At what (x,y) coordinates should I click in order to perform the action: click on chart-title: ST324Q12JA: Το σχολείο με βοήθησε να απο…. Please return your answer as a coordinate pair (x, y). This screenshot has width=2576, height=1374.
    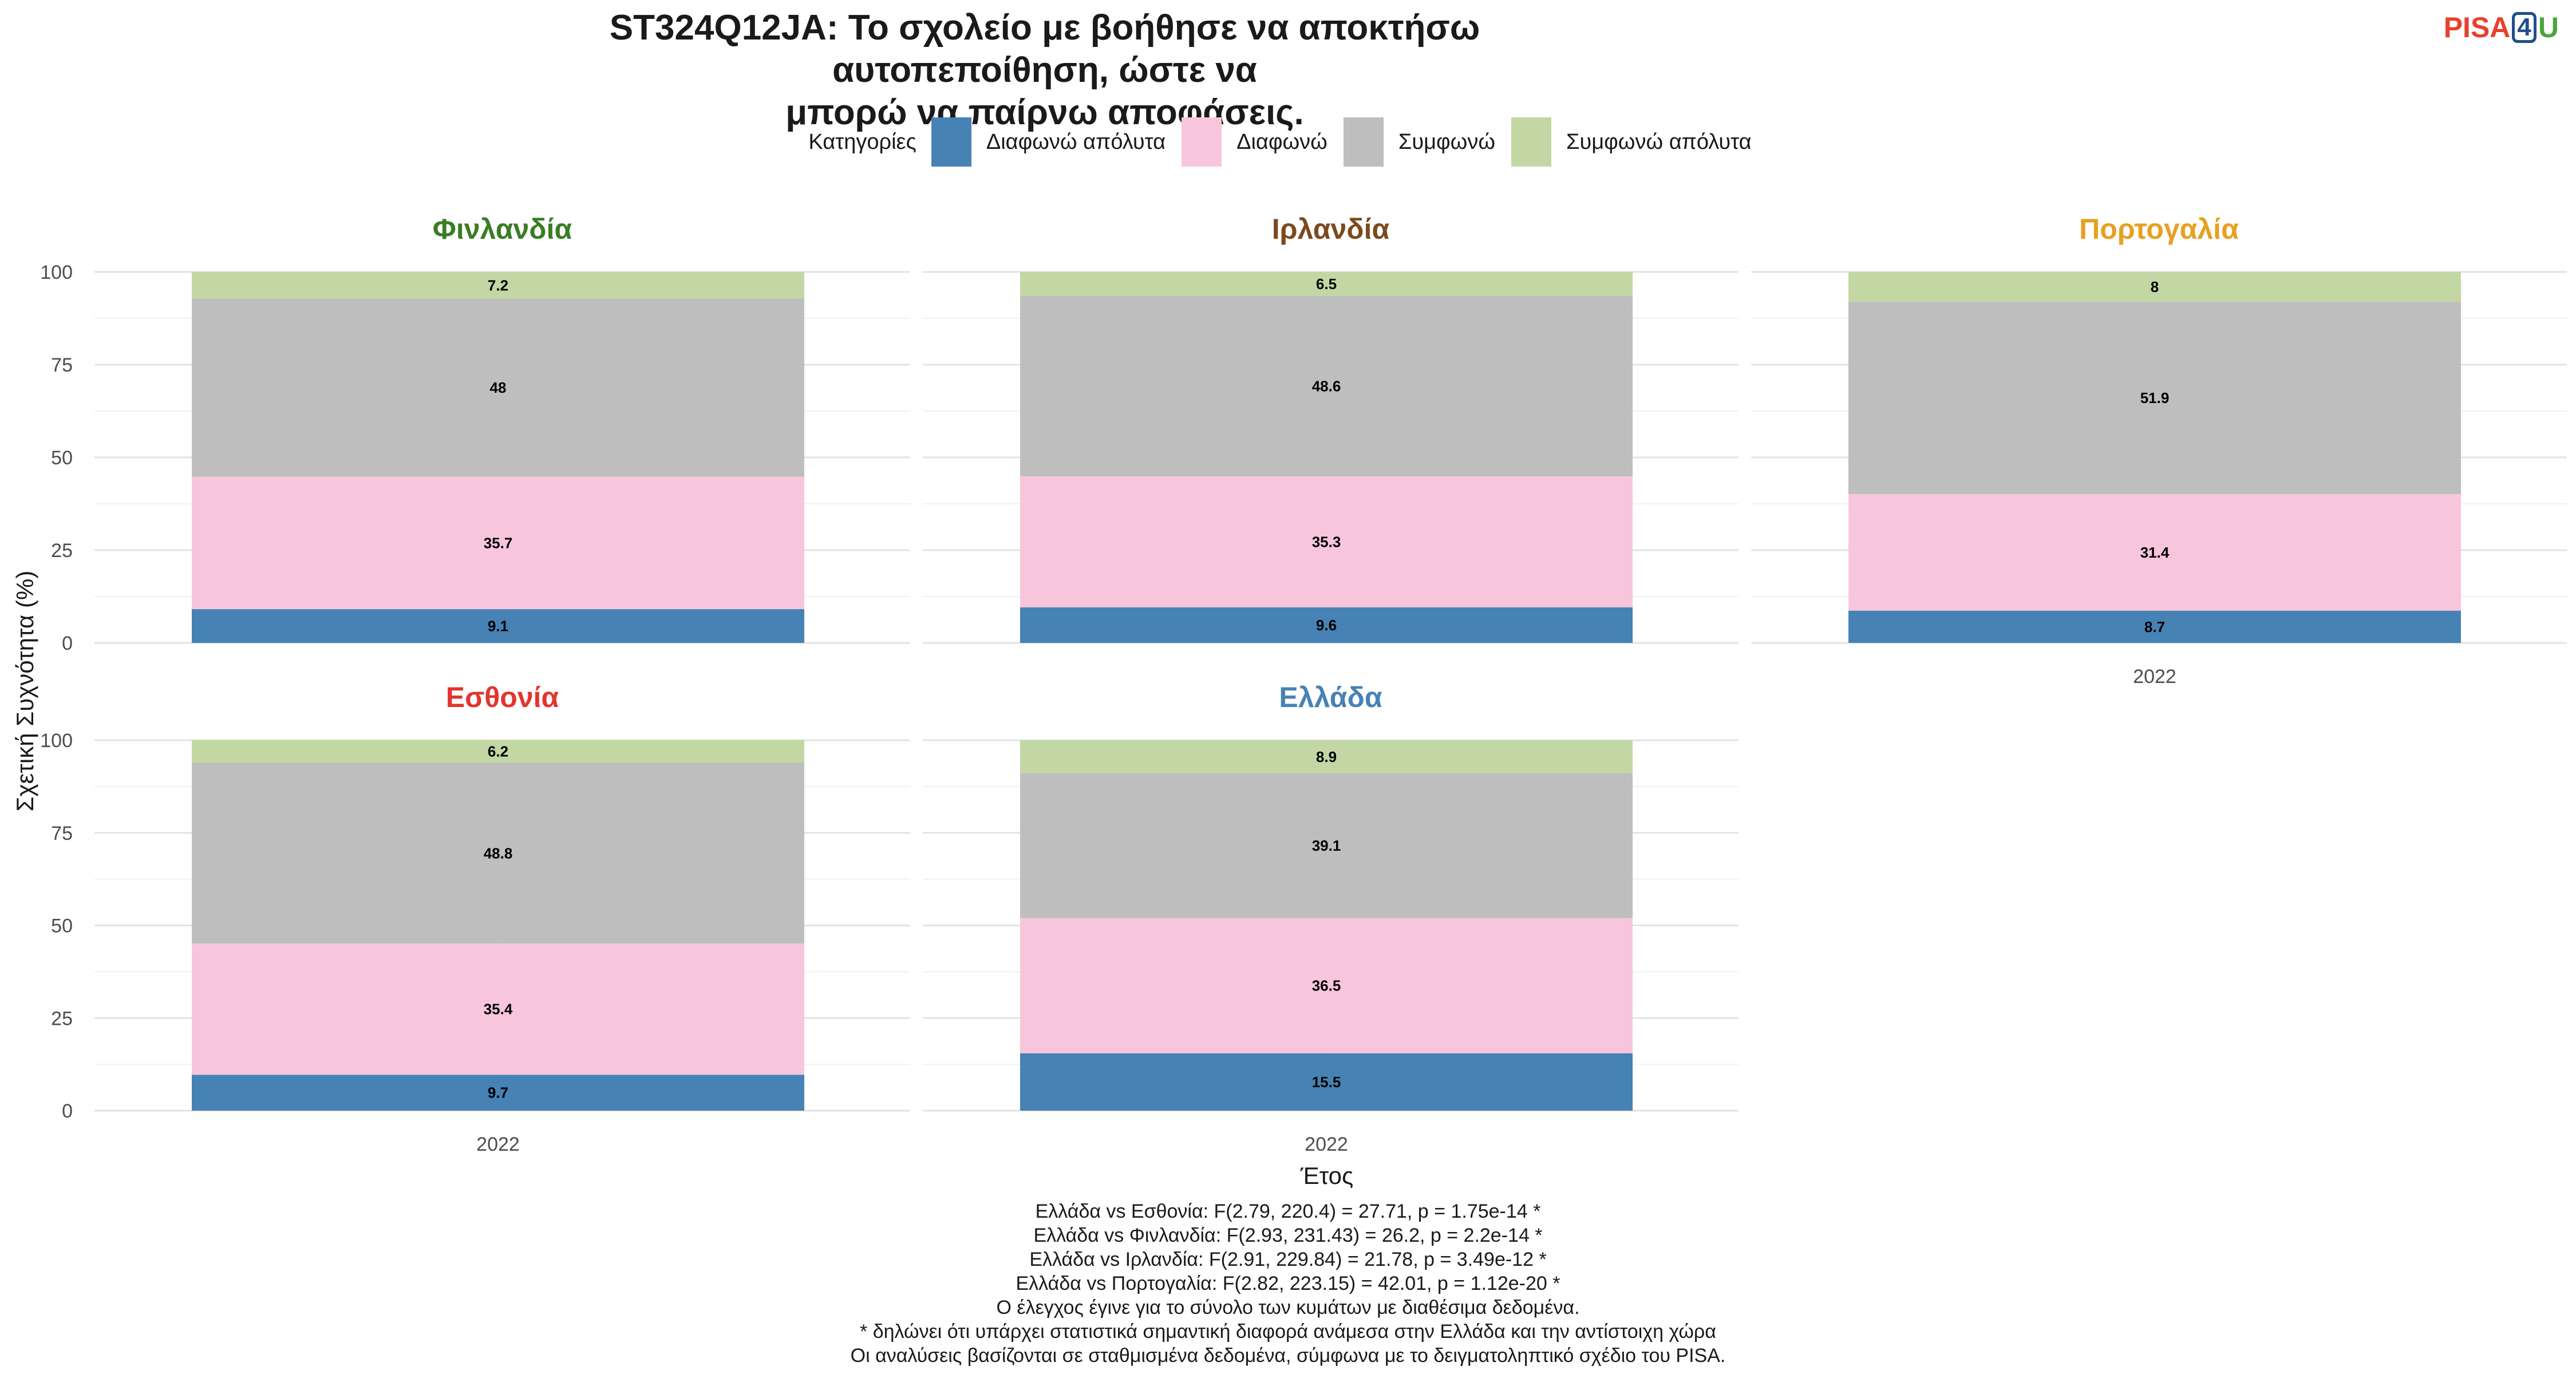
    Looking at the image, I should click on (1044, 70).